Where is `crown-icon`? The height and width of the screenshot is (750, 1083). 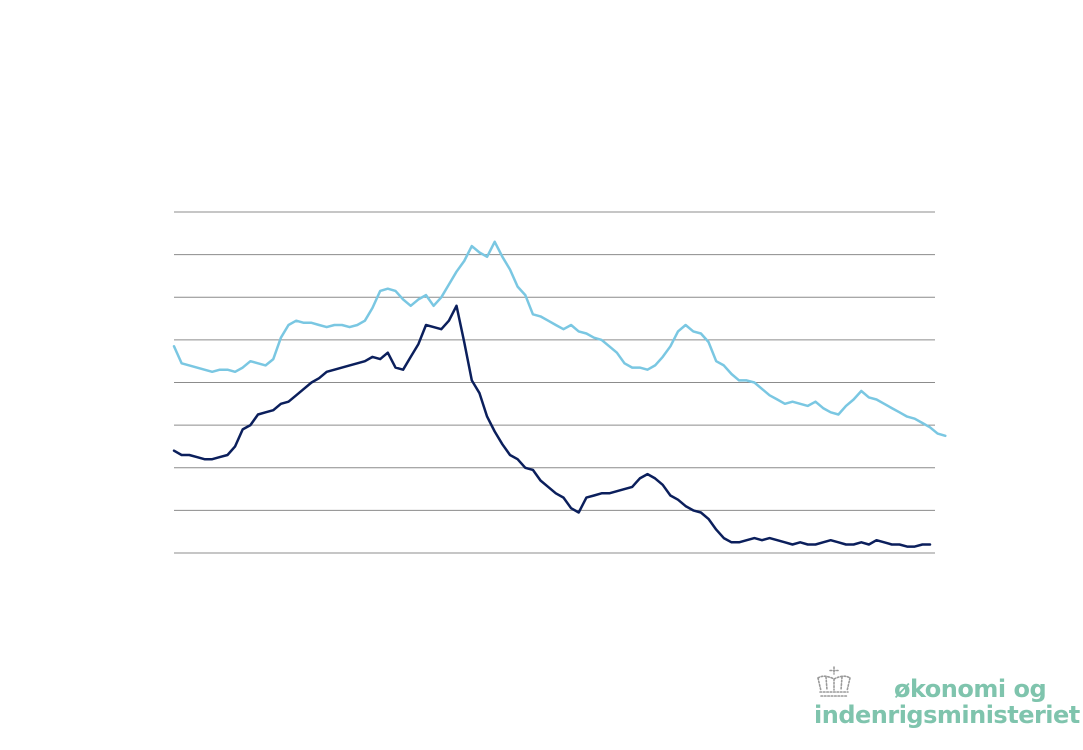
crown-icon is located at coordinates (834, 681).